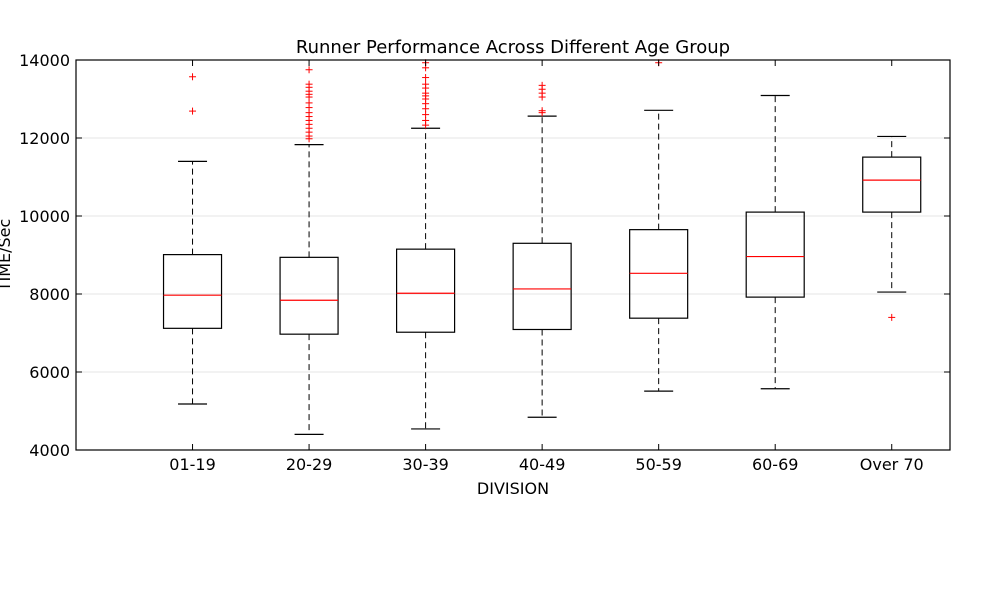 This screenshot has height=600, width=1000. I want to click on box-Over 70, so click(892, 228).